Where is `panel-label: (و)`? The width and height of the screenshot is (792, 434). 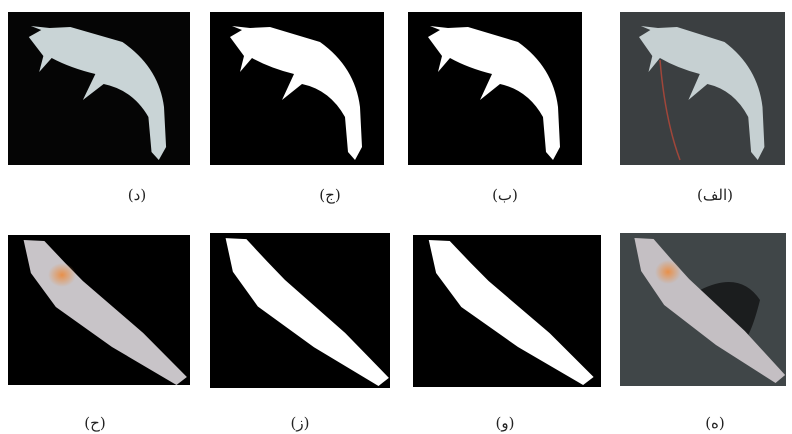
panel-label: (و) is located at coordinates (505, 423).